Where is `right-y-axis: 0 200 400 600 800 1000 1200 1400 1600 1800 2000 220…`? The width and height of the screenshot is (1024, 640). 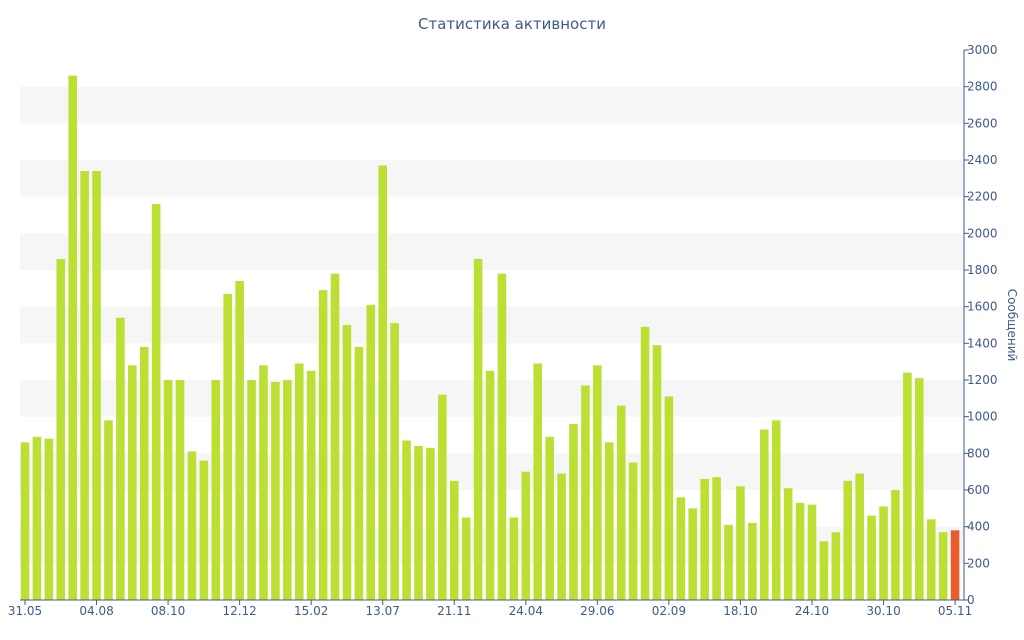
right-y-axis: 0 200 400 600 800 1000 1200 1400 1600 1800 2000 220… is located at coordinates (980, 325).